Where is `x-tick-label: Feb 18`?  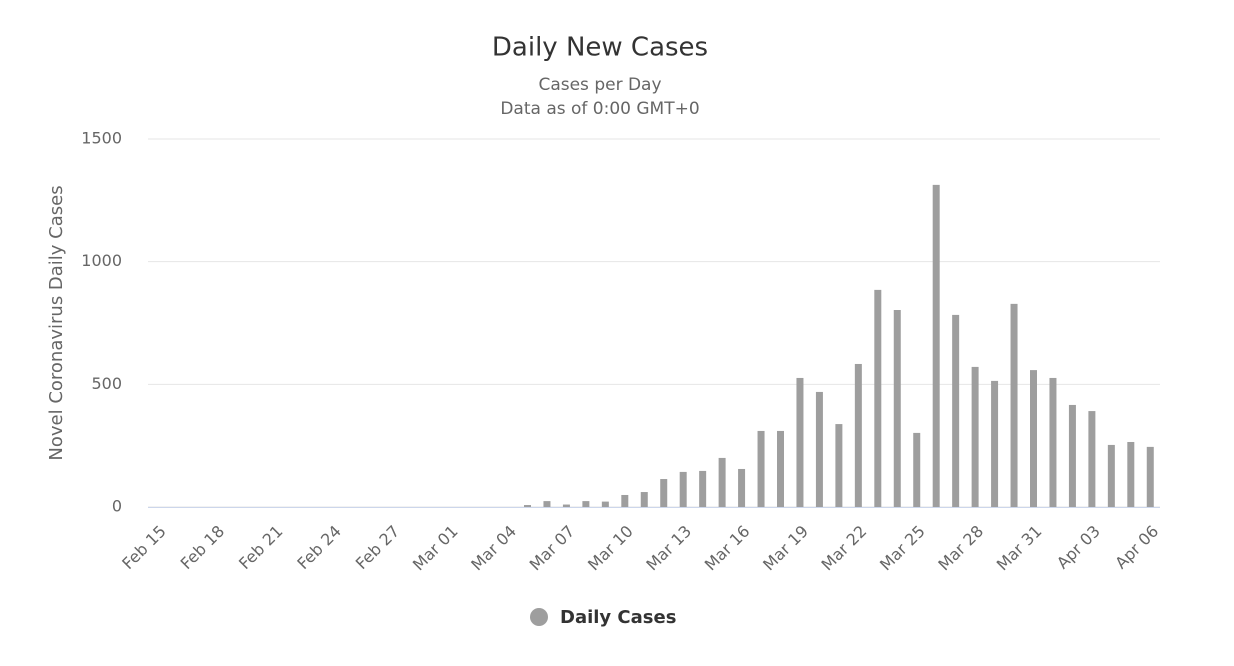 x-tick-label: Feb 18 is located at coordinates (202, 547).